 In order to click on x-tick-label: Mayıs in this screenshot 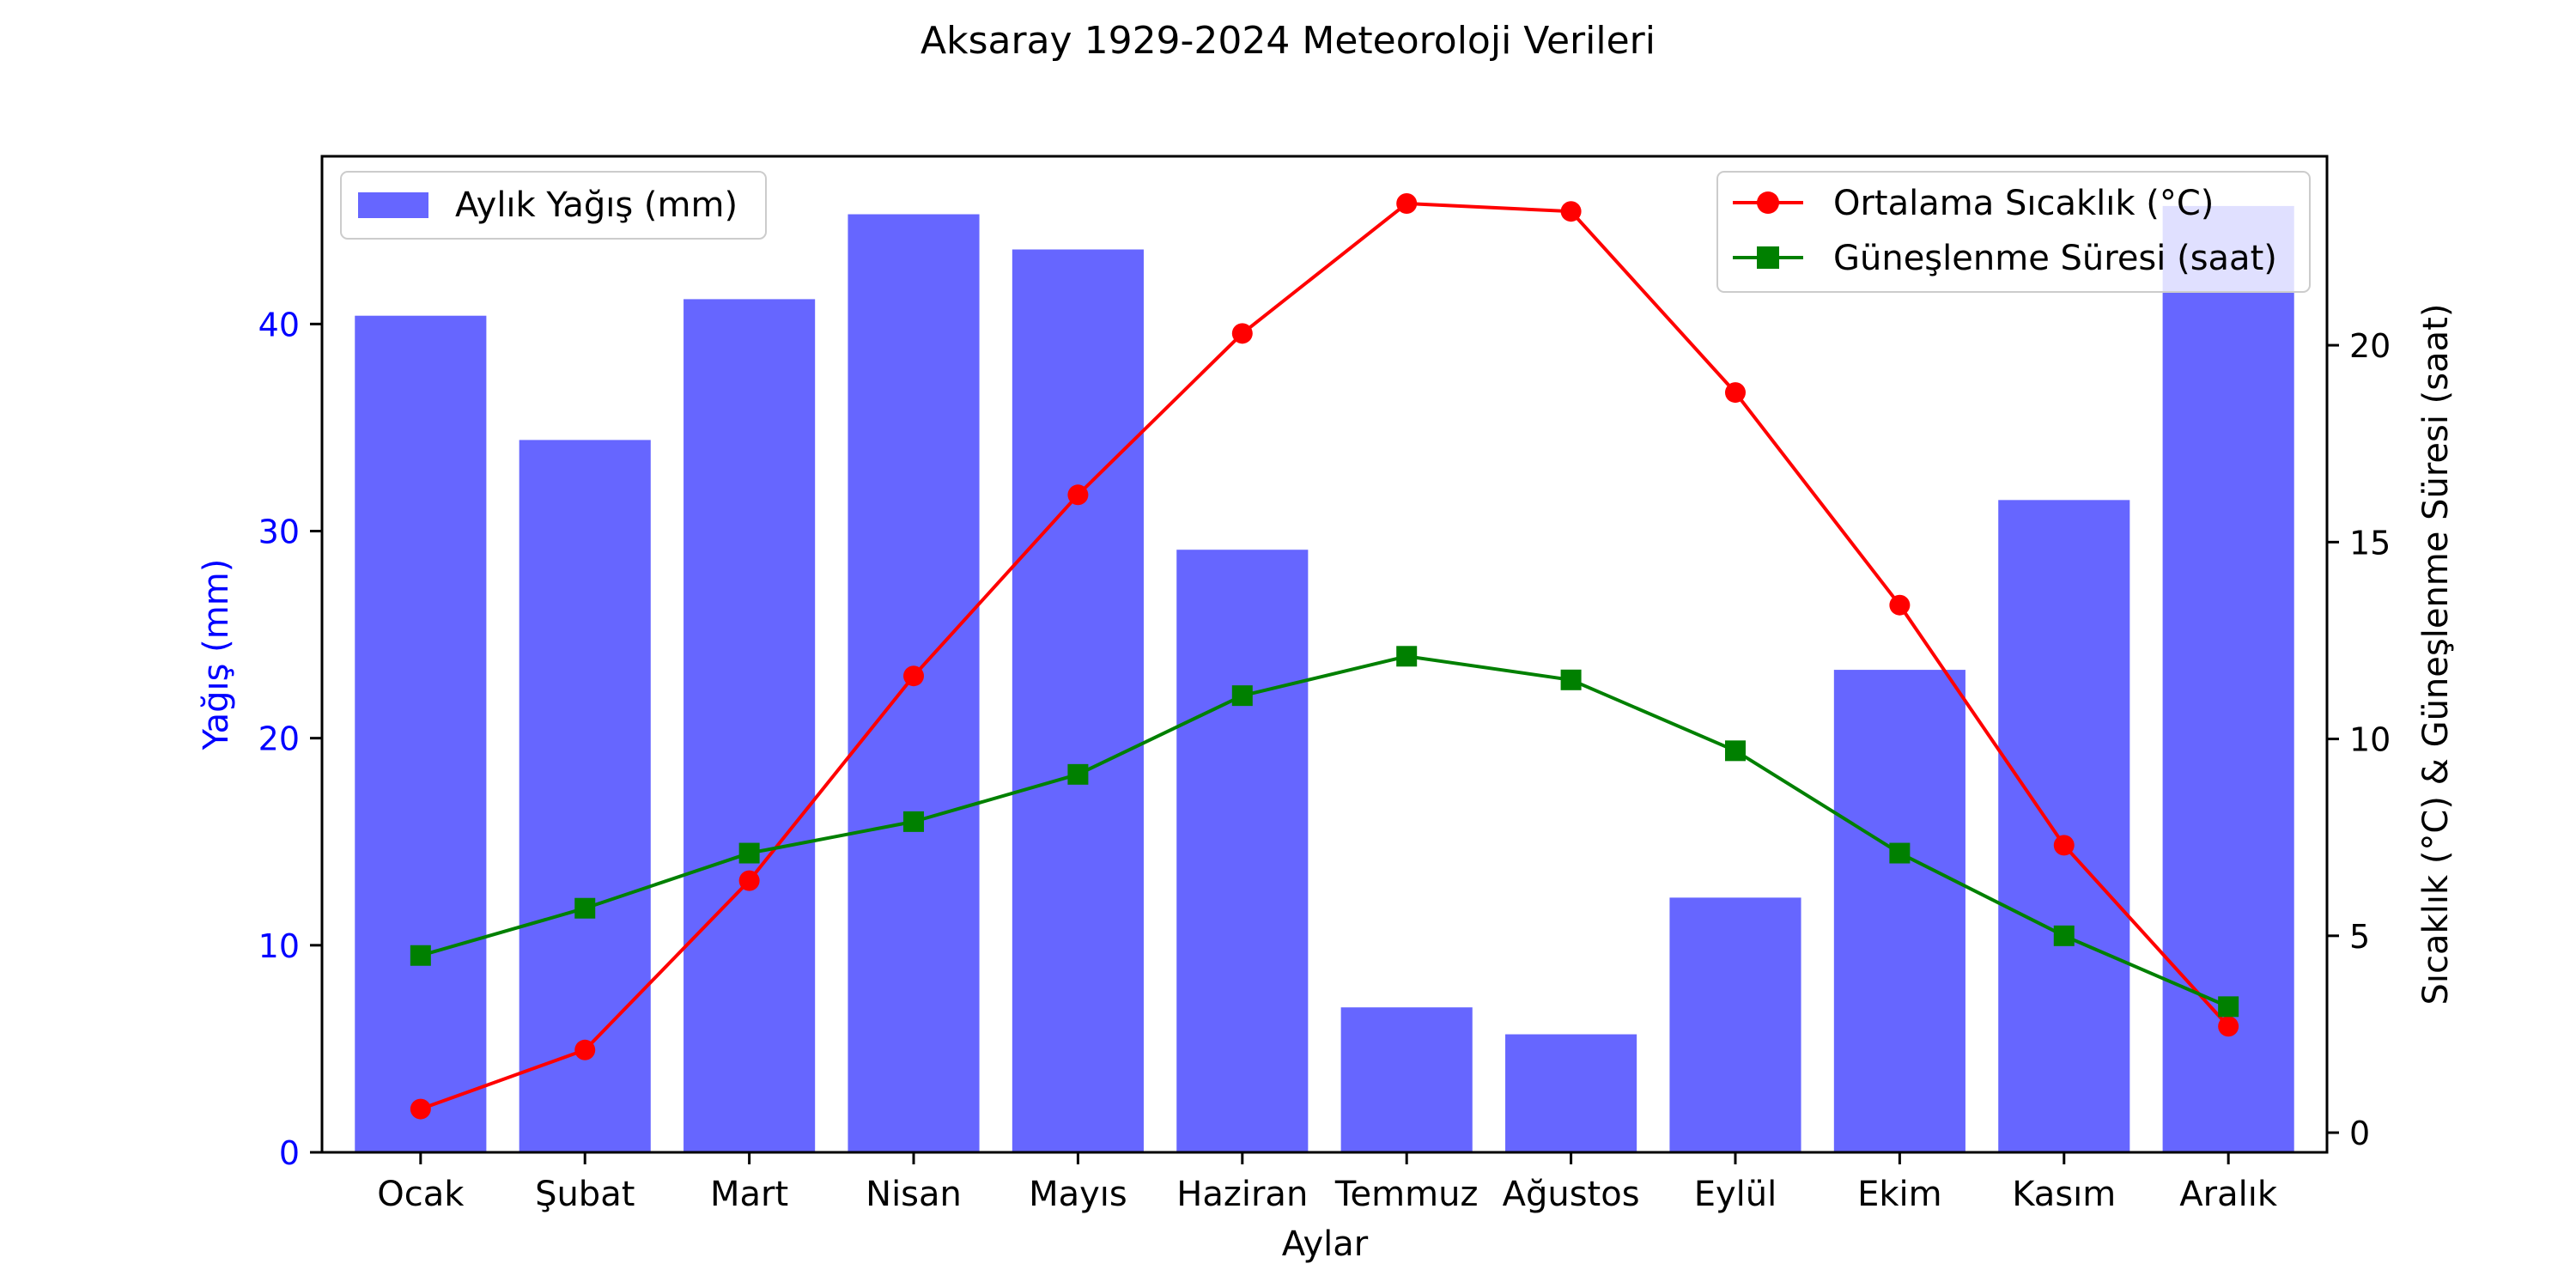, I will do `click(1078, 1195)`.